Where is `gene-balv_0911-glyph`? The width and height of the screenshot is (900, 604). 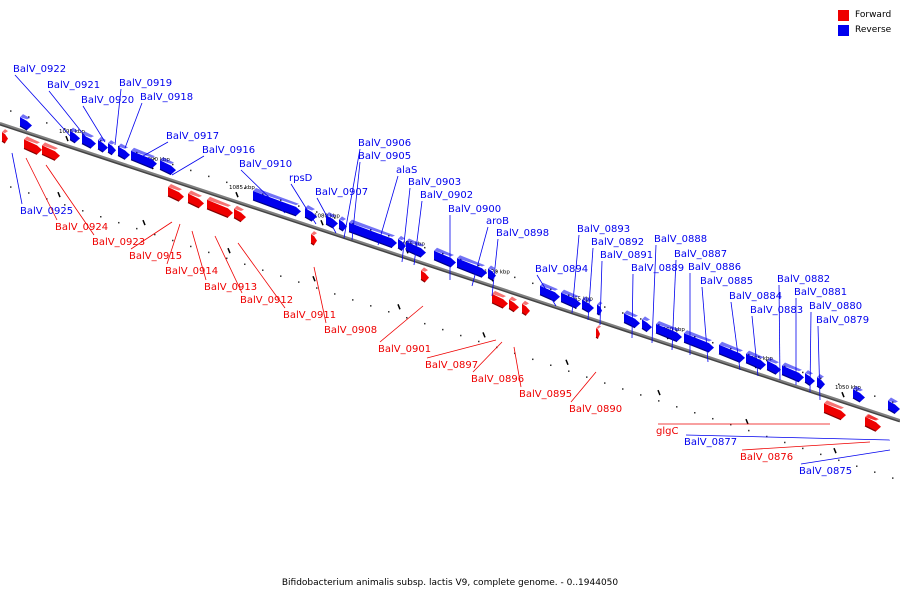
gene-balv_0911-glyph is located at coordinates (313, 238).